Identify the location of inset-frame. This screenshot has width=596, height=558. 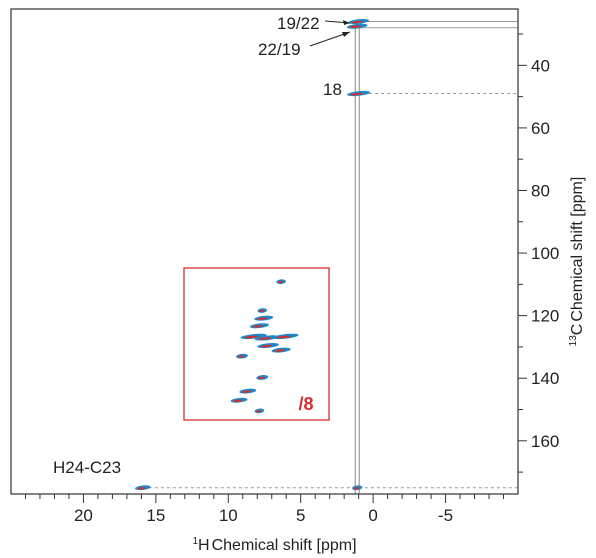
(256, 344).